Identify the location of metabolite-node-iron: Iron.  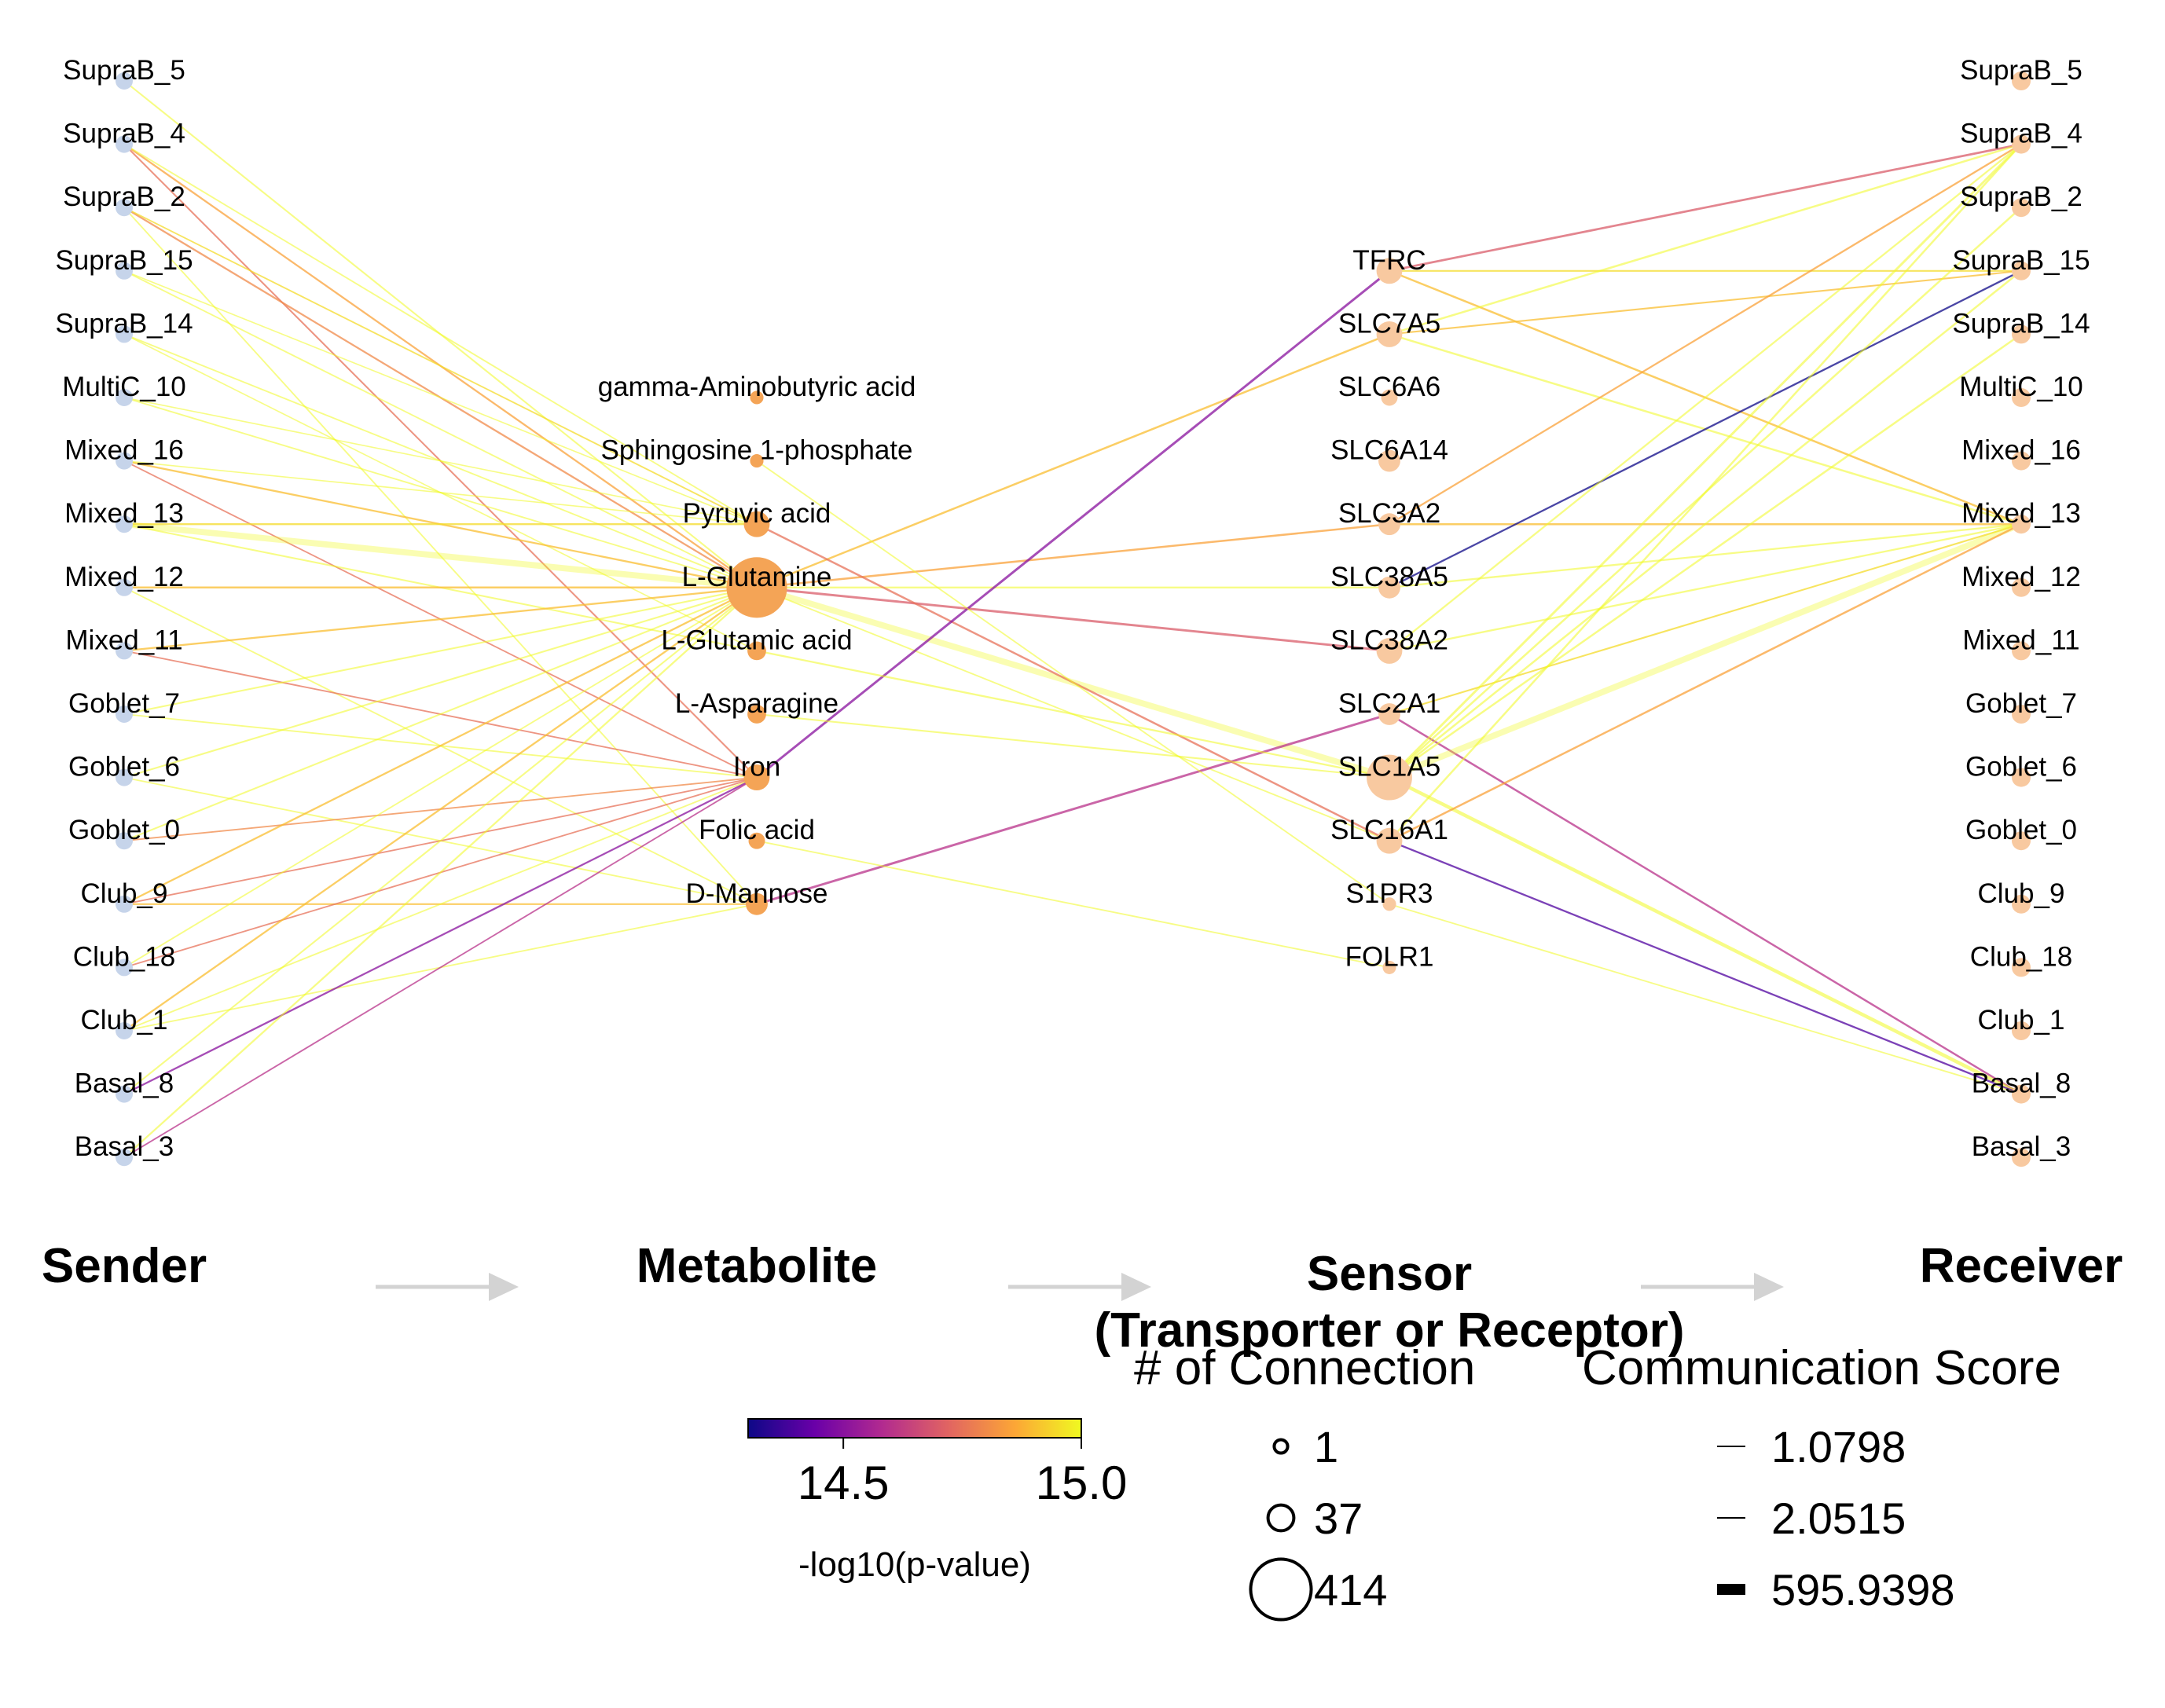
(756, 771).